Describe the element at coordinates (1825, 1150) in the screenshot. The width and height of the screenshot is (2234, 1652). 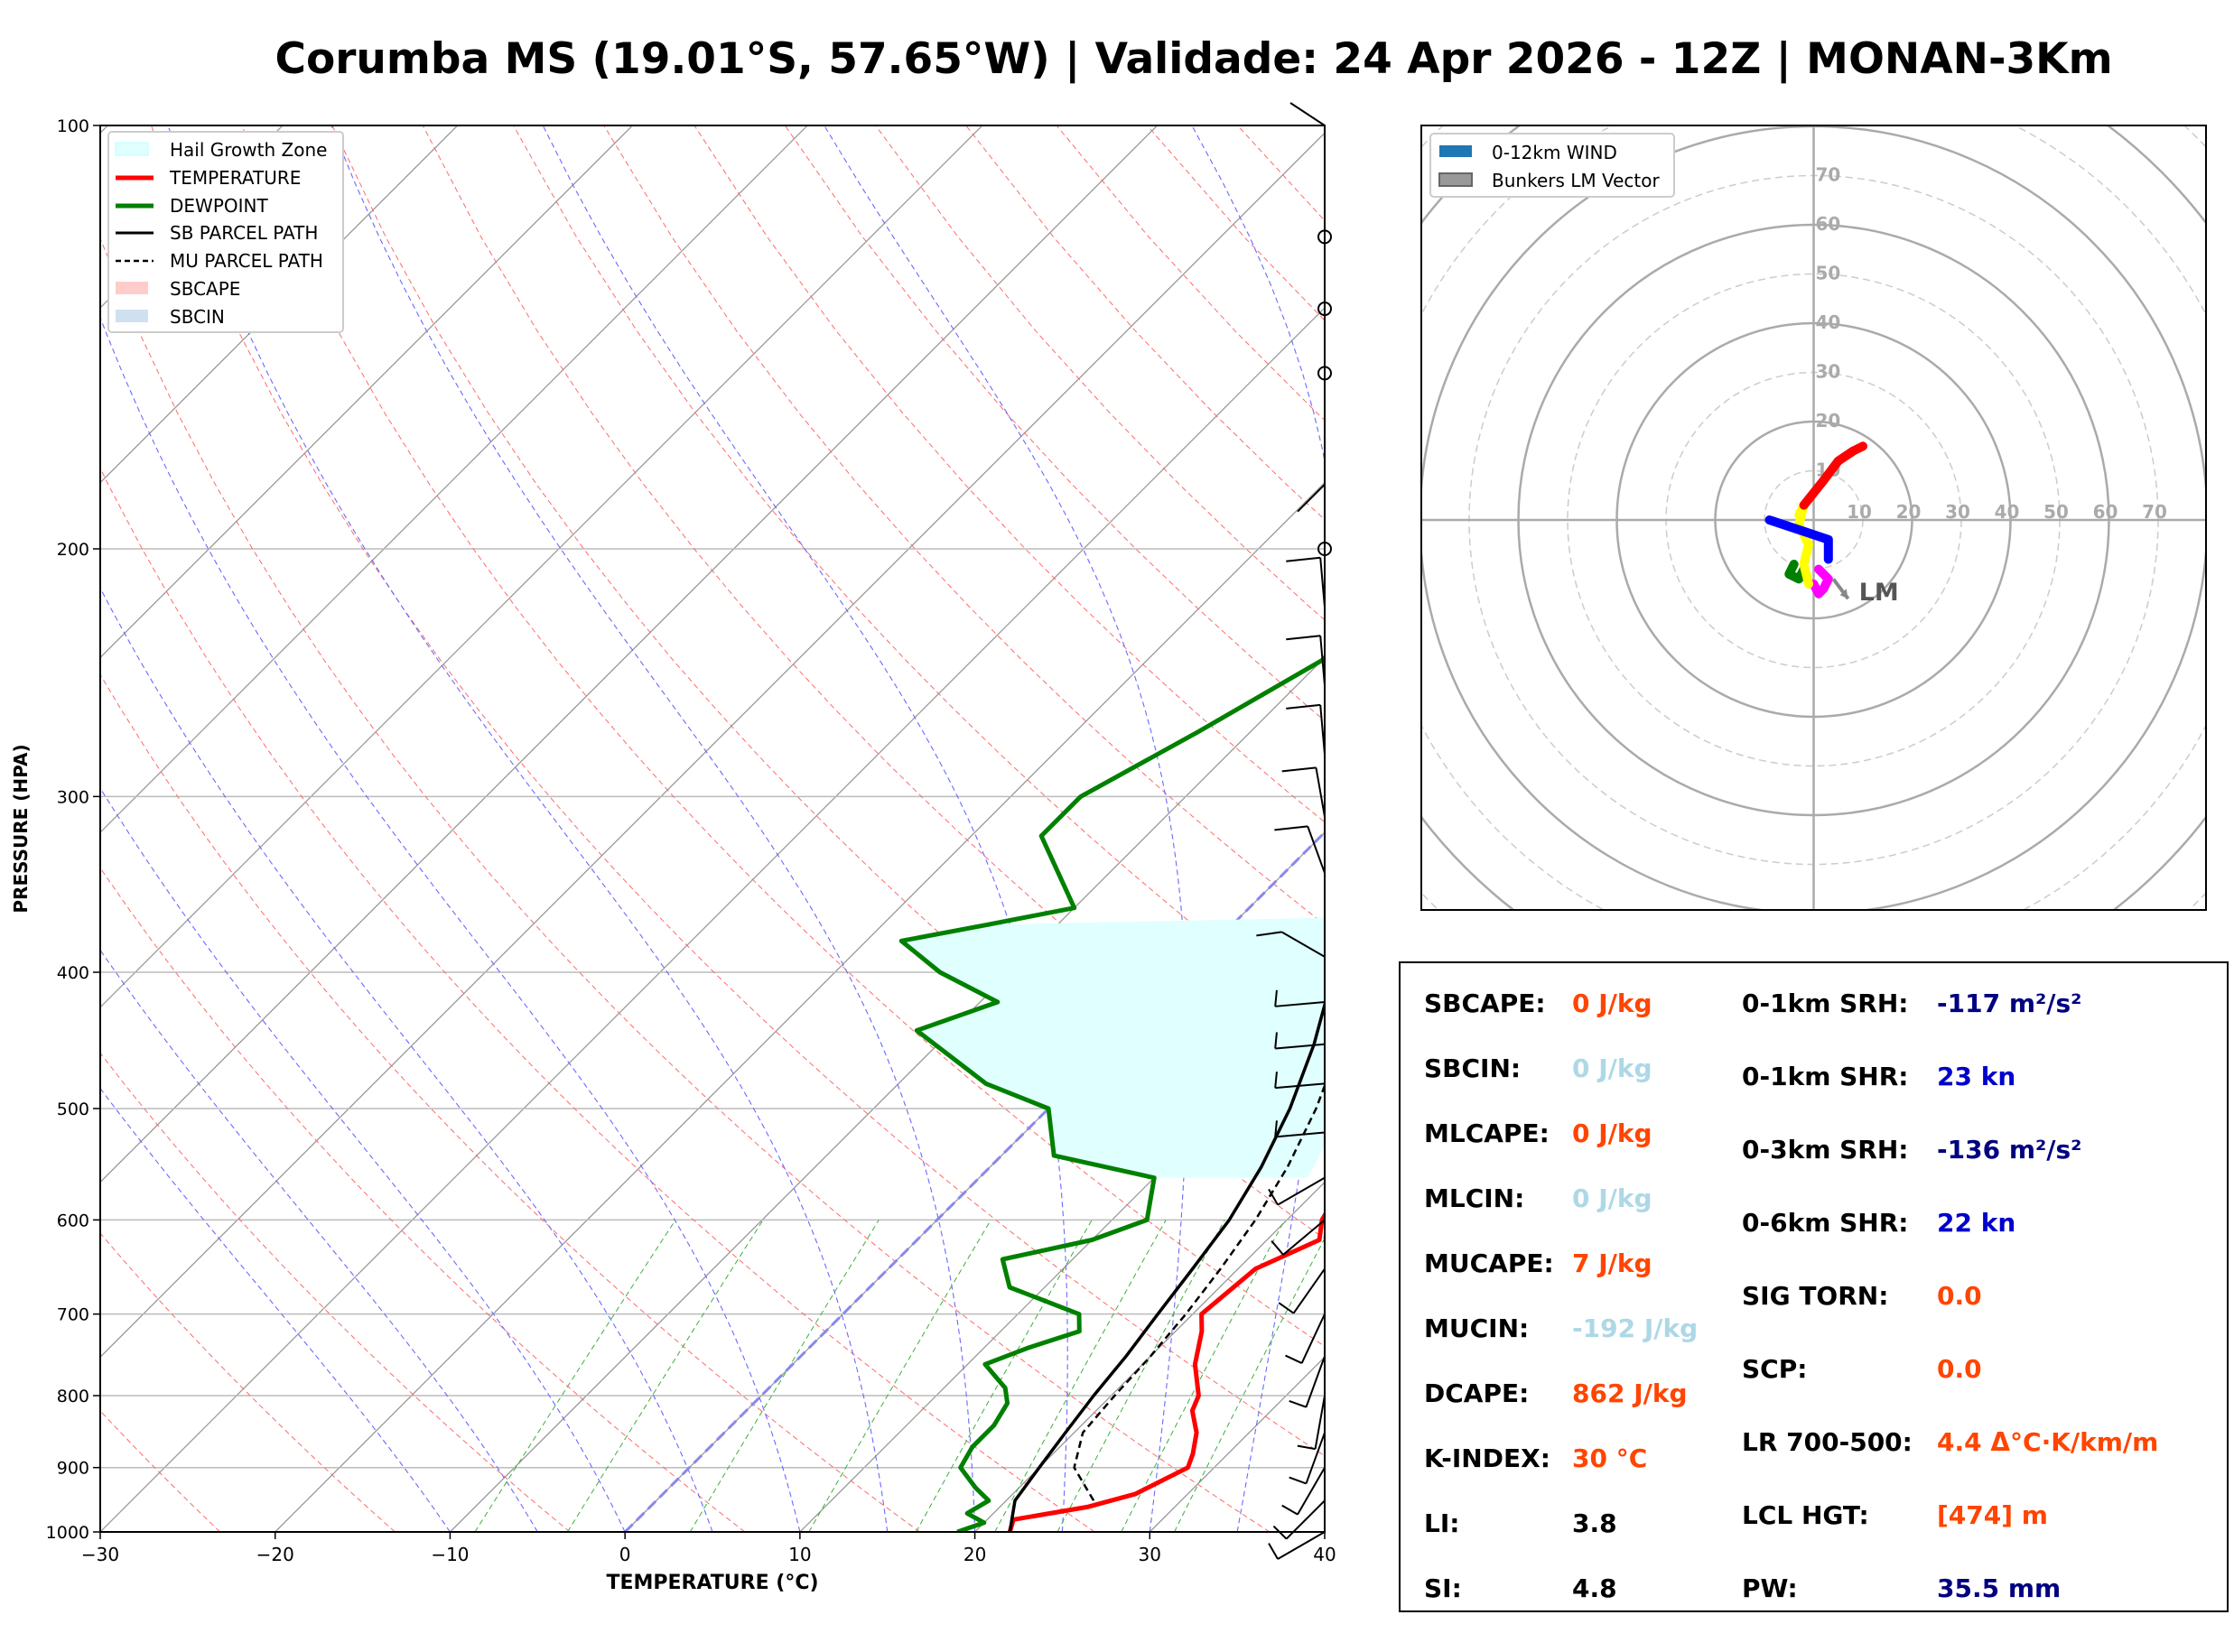
I see `param-label: 0-3km SRH:` at that location.